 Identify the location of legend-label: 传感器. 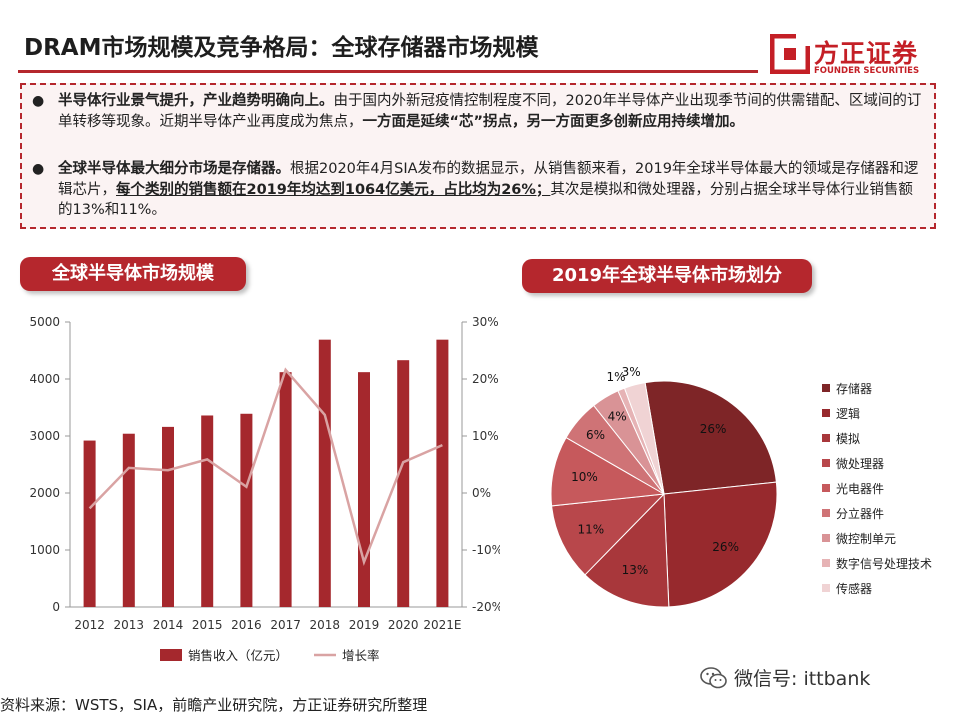
(854, 588).